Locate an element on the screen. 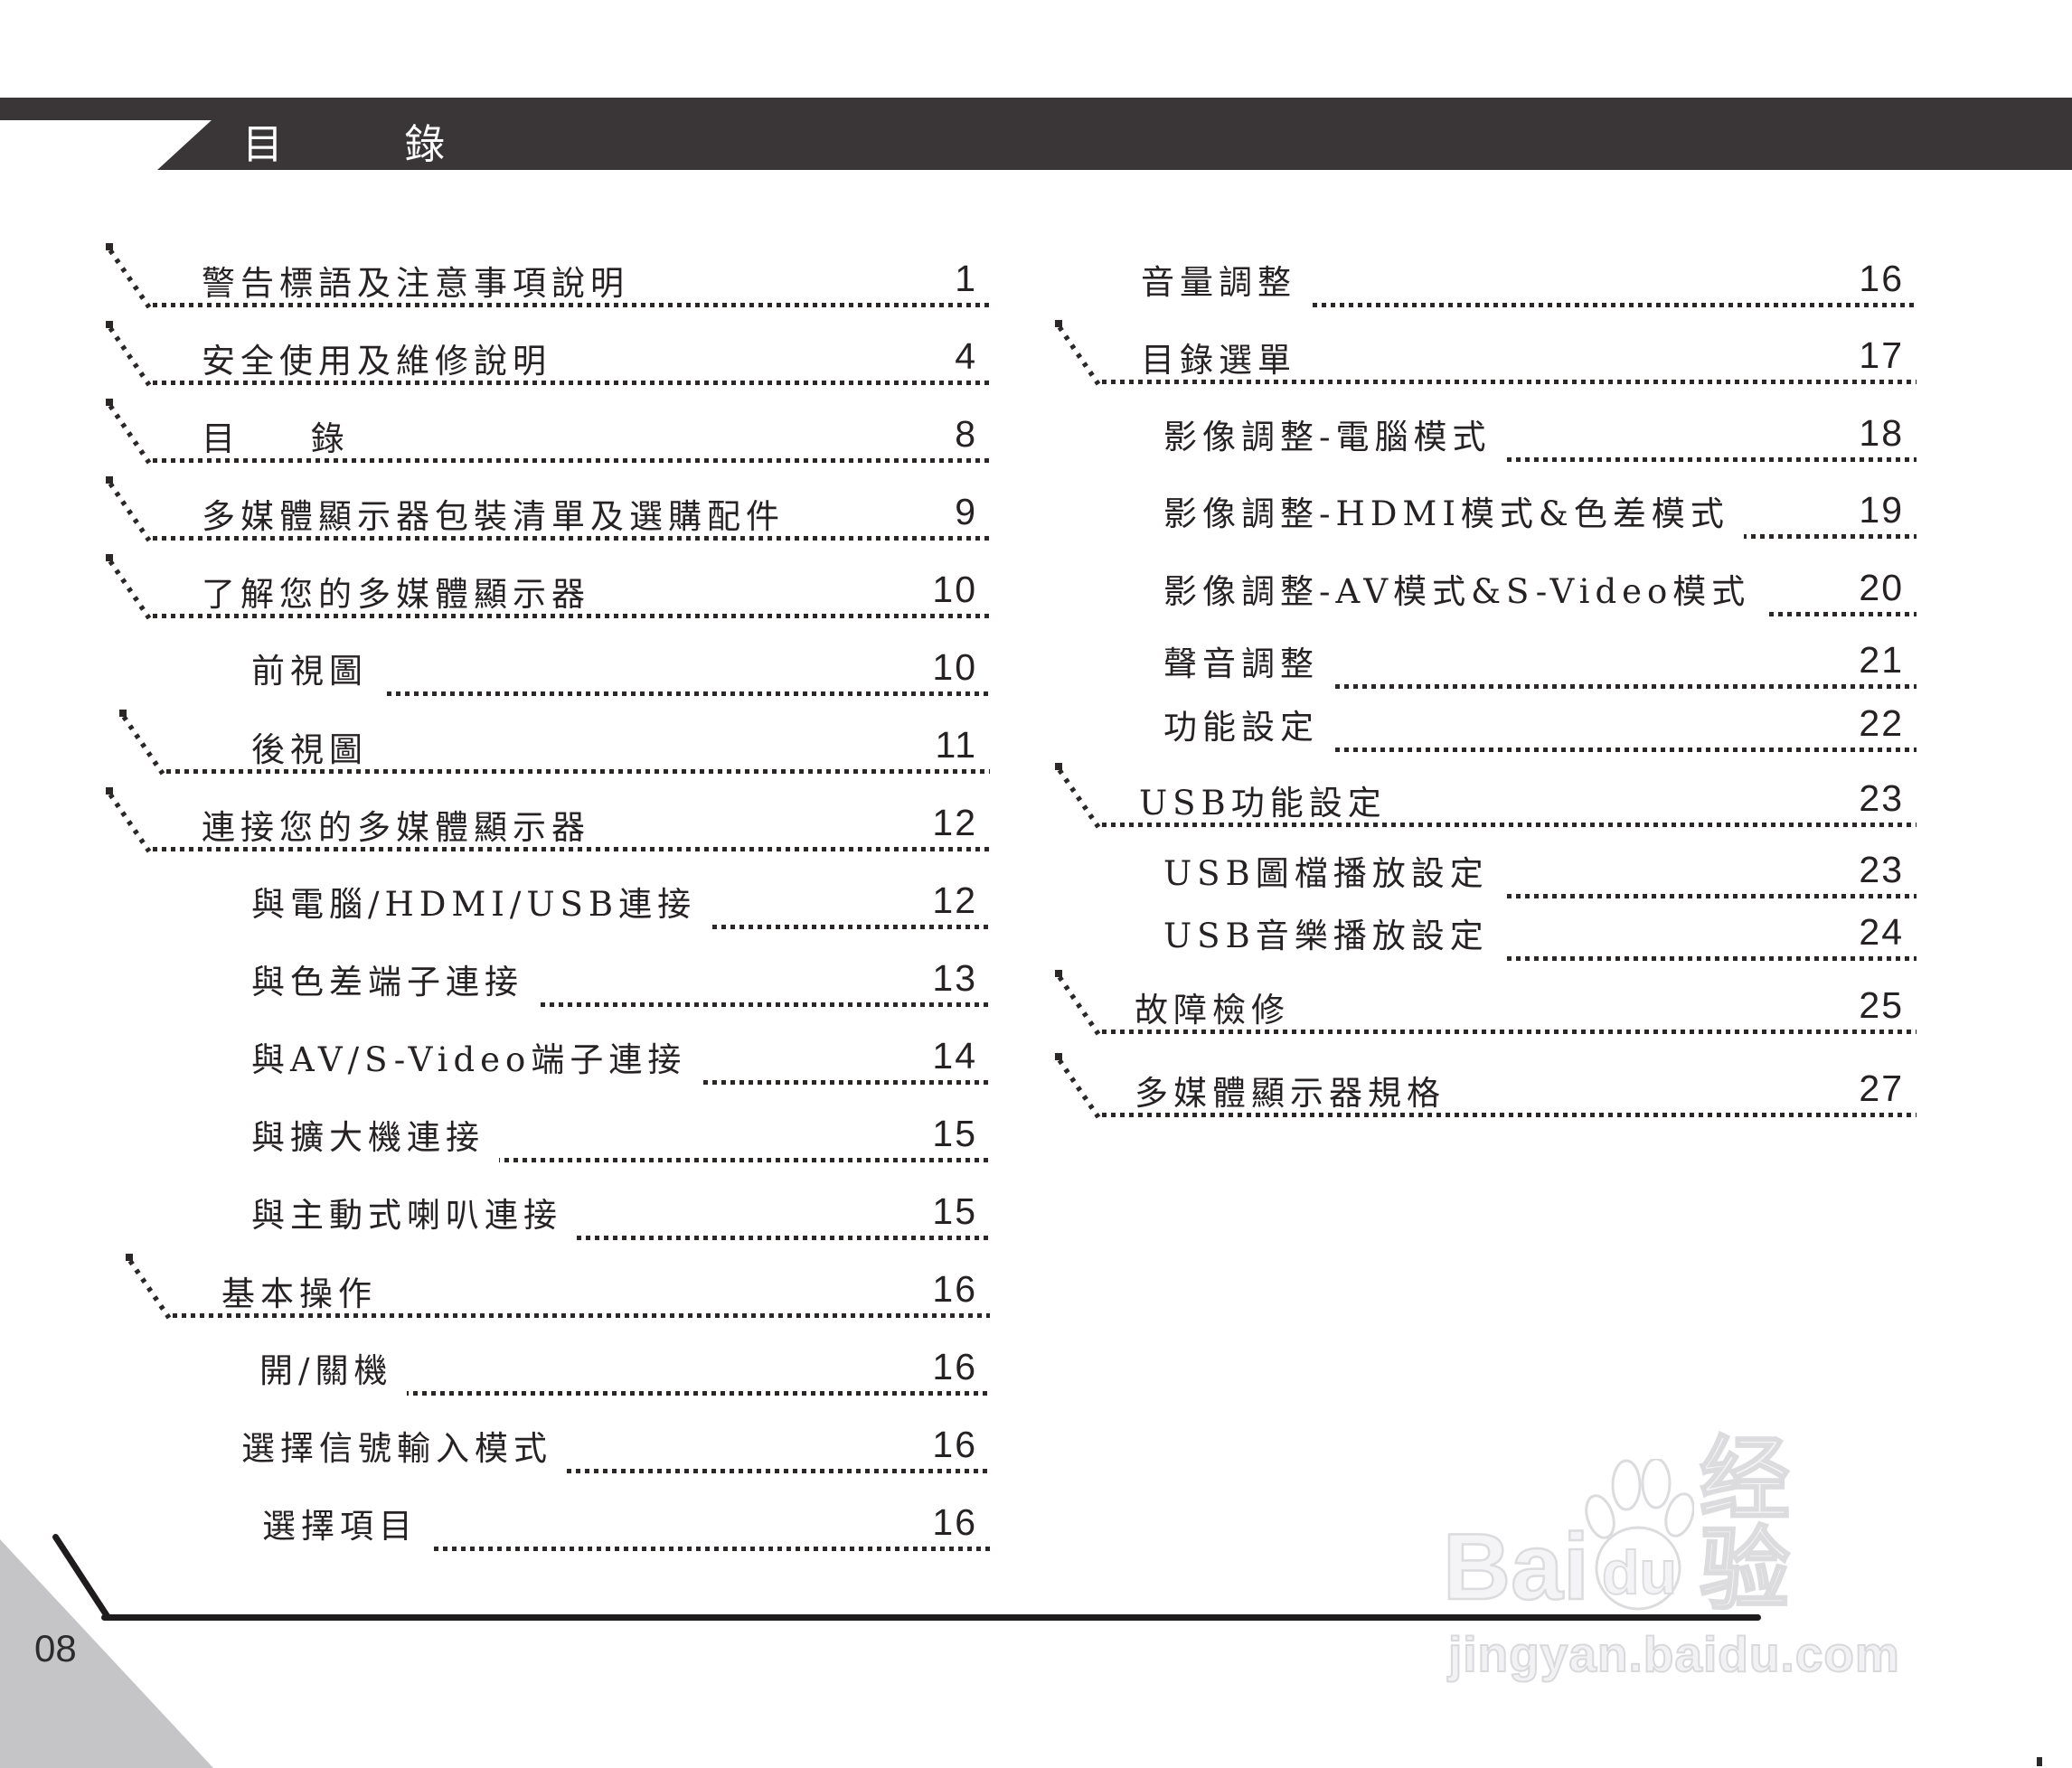 The image size is (2072, 1768). toc-entry: 開/關機 16 is located at coordinates (547, 1371).